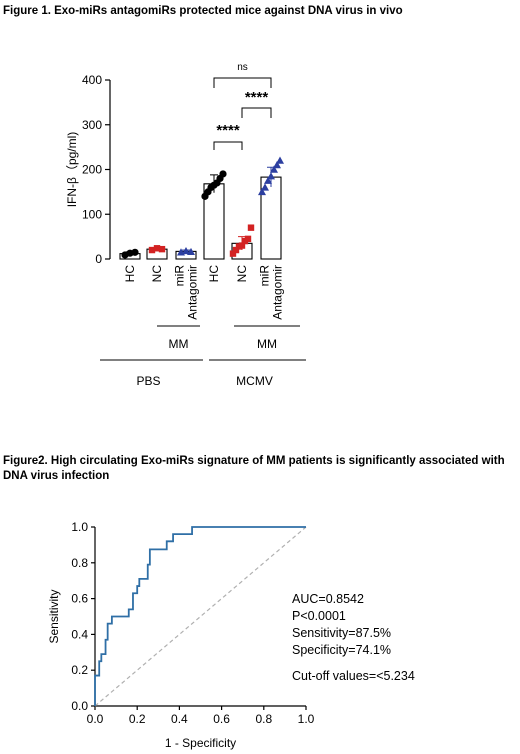  I want to click on x-tick-label: 0.8, so click(263, 719).